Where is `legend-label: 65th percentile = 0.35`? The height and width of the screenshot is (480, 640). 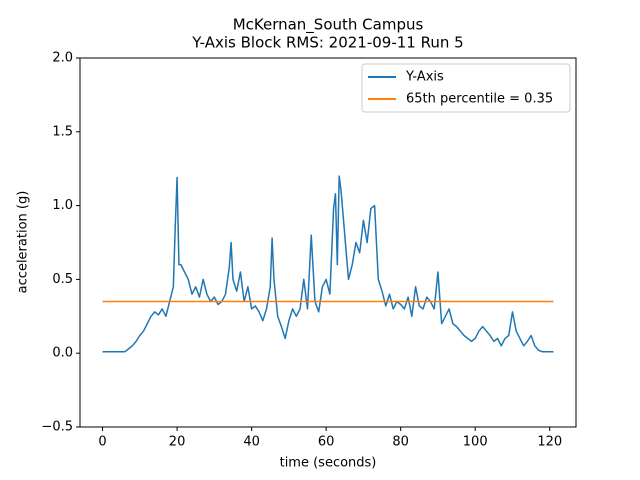
legend-label: 65th percentile = 0.35 is located at coordinates (479, 99).